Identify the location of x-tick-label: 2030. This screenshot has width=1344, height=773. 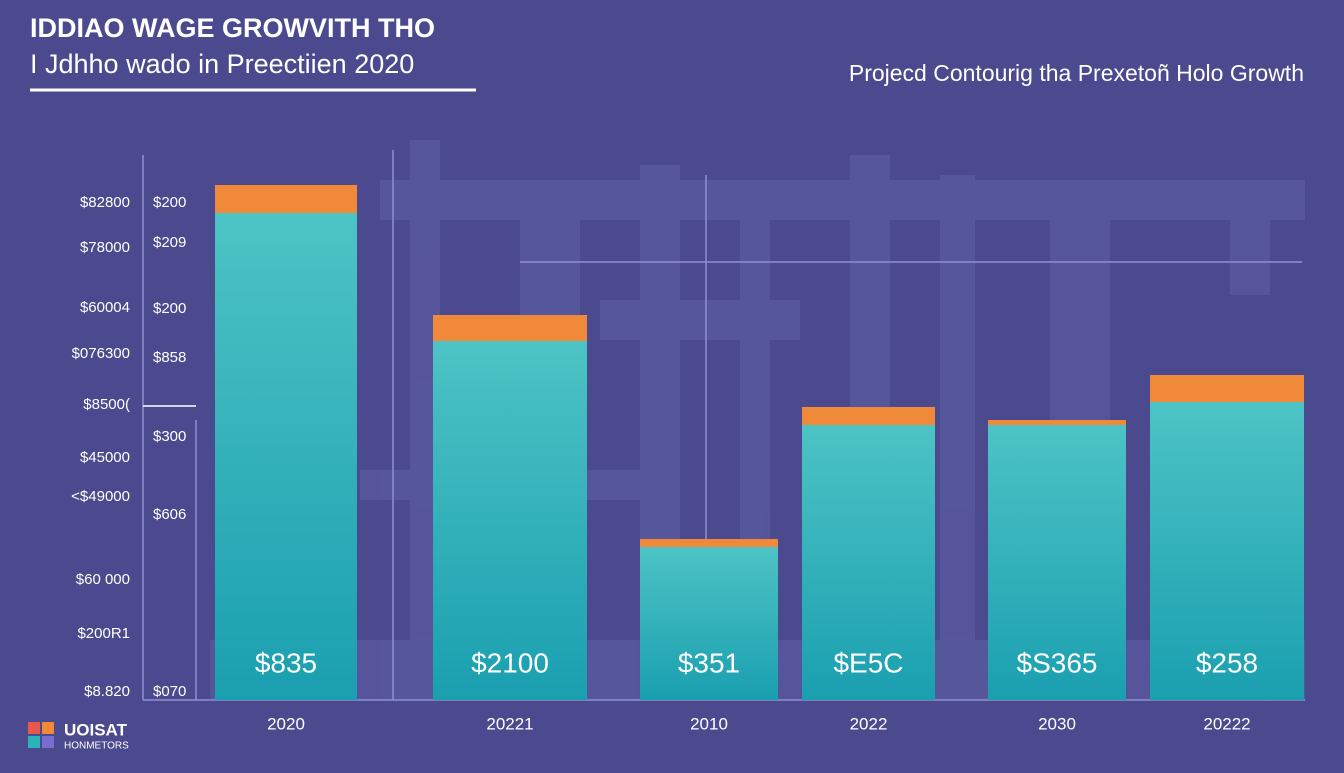
(1057, 723).